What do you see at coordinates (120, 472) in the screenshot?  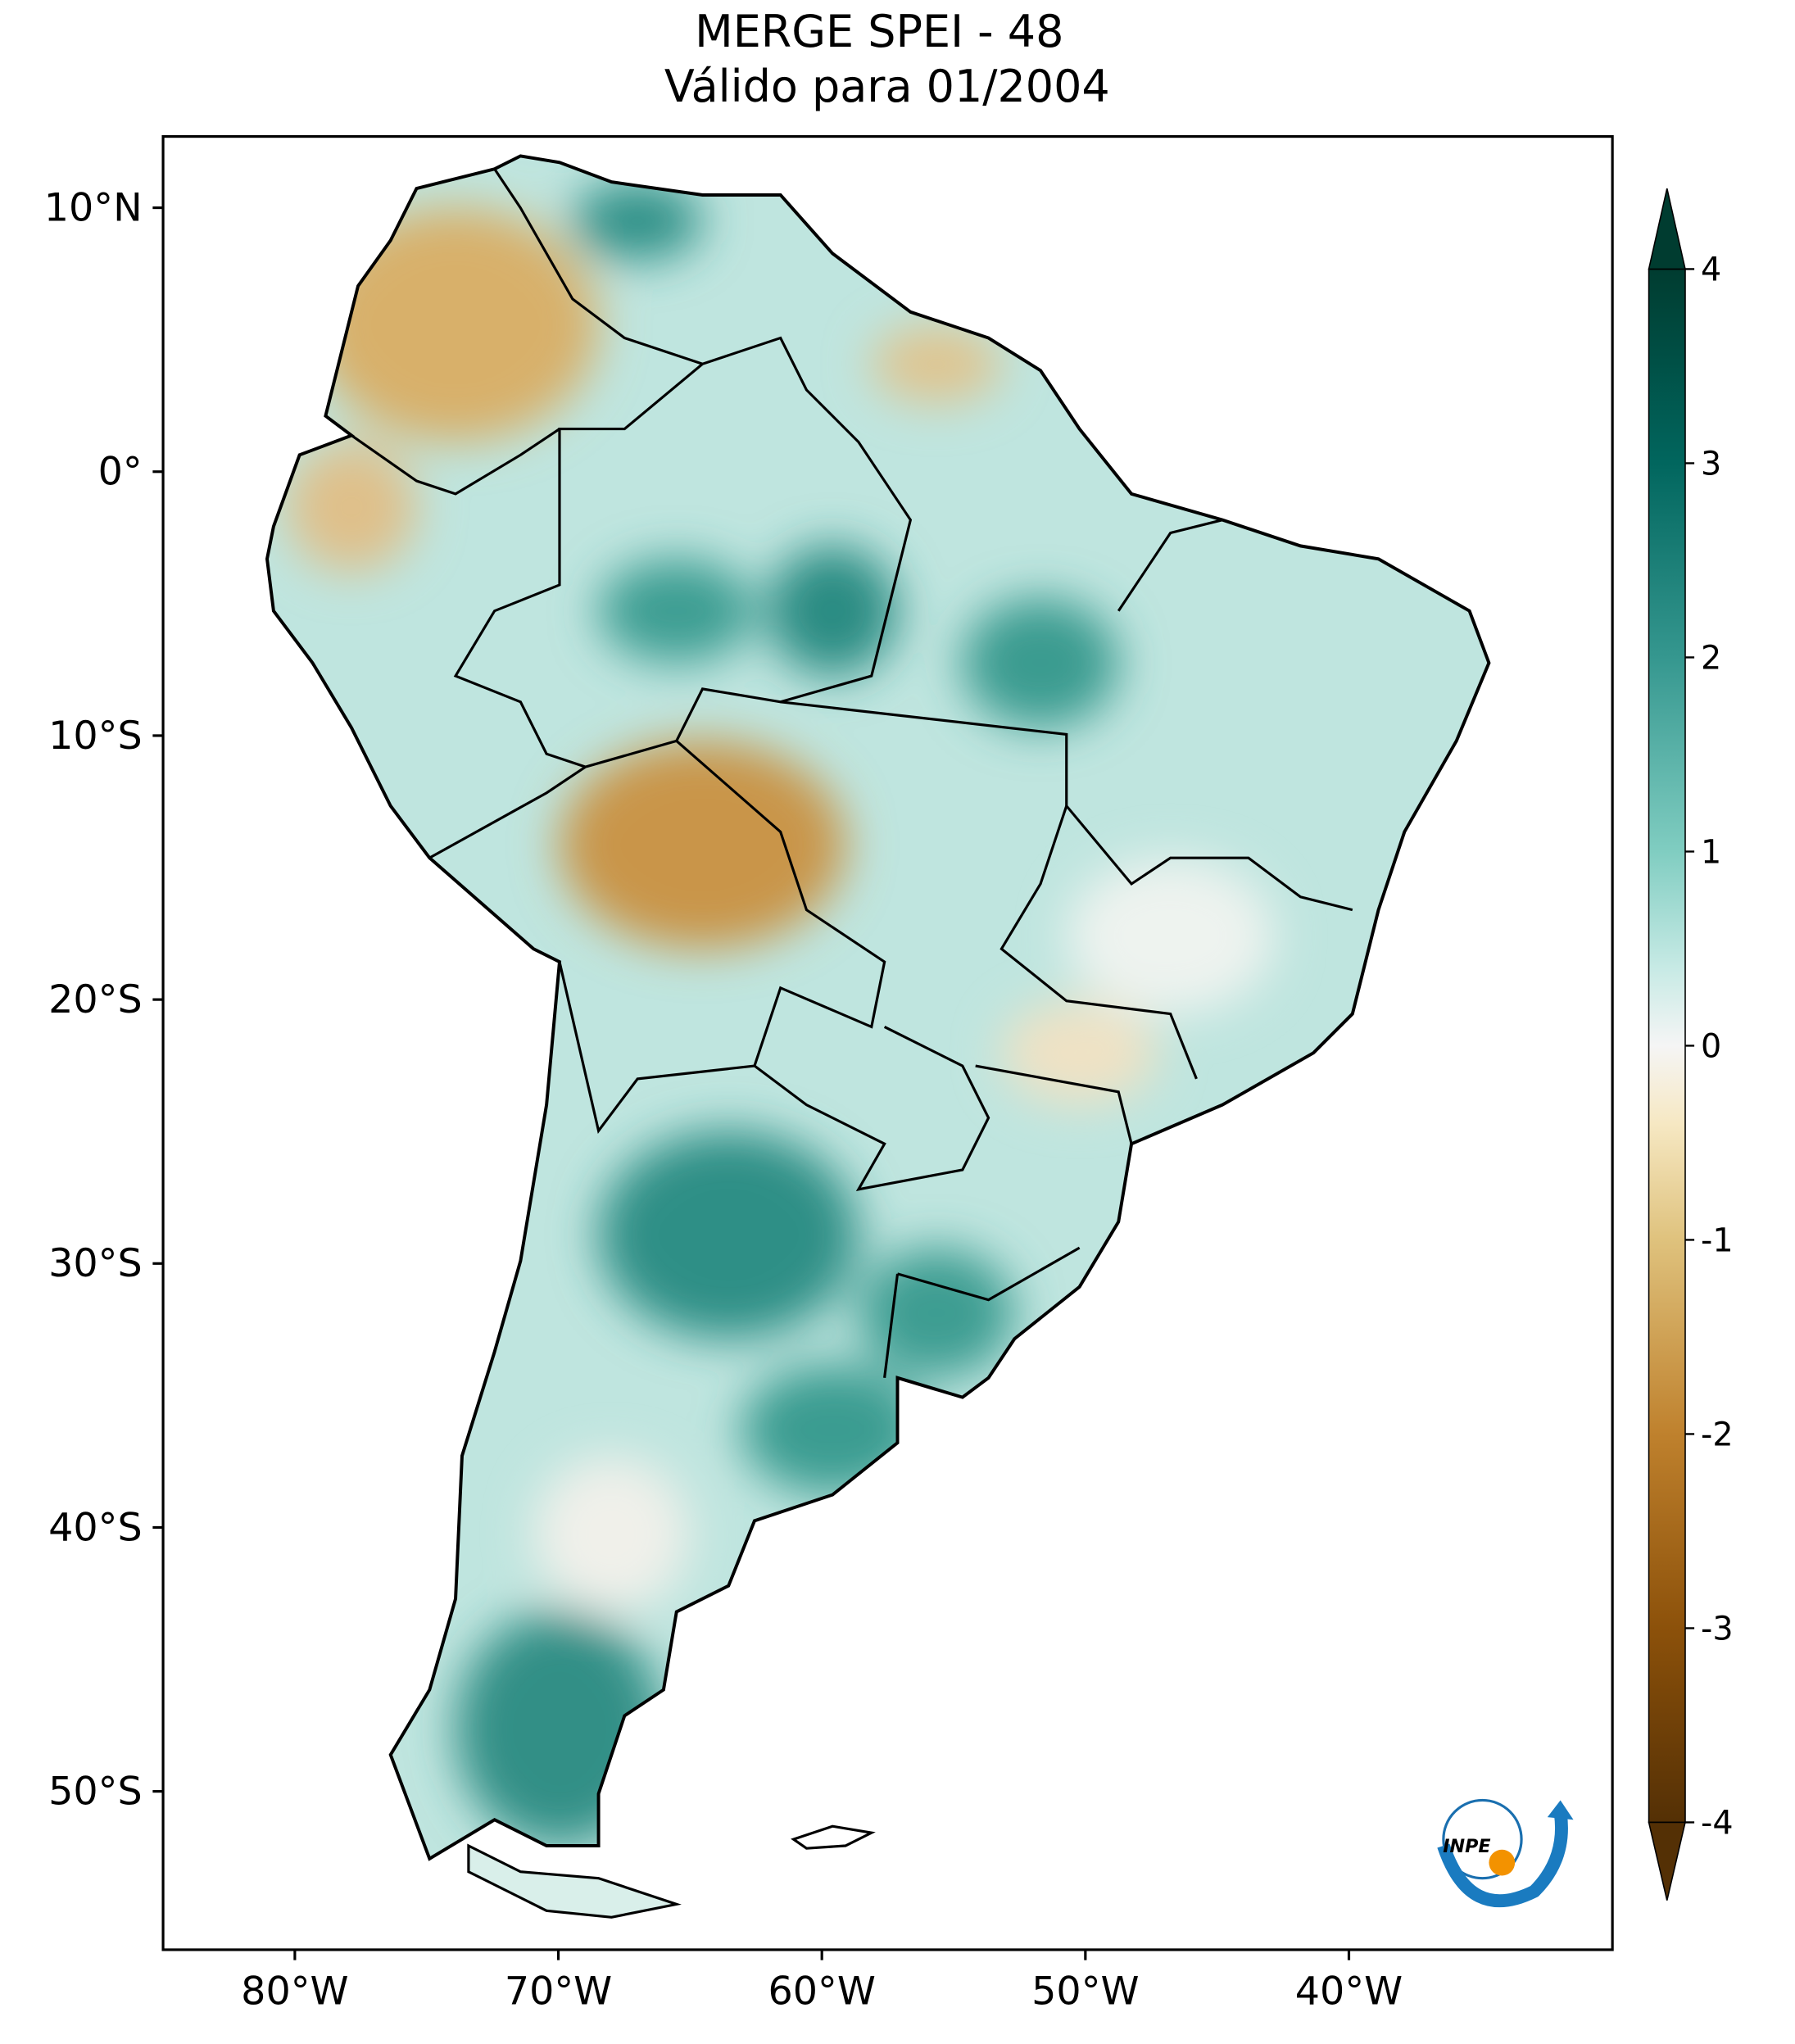 I see `y-tick-label: 0°` at bounding box center [120, 472].